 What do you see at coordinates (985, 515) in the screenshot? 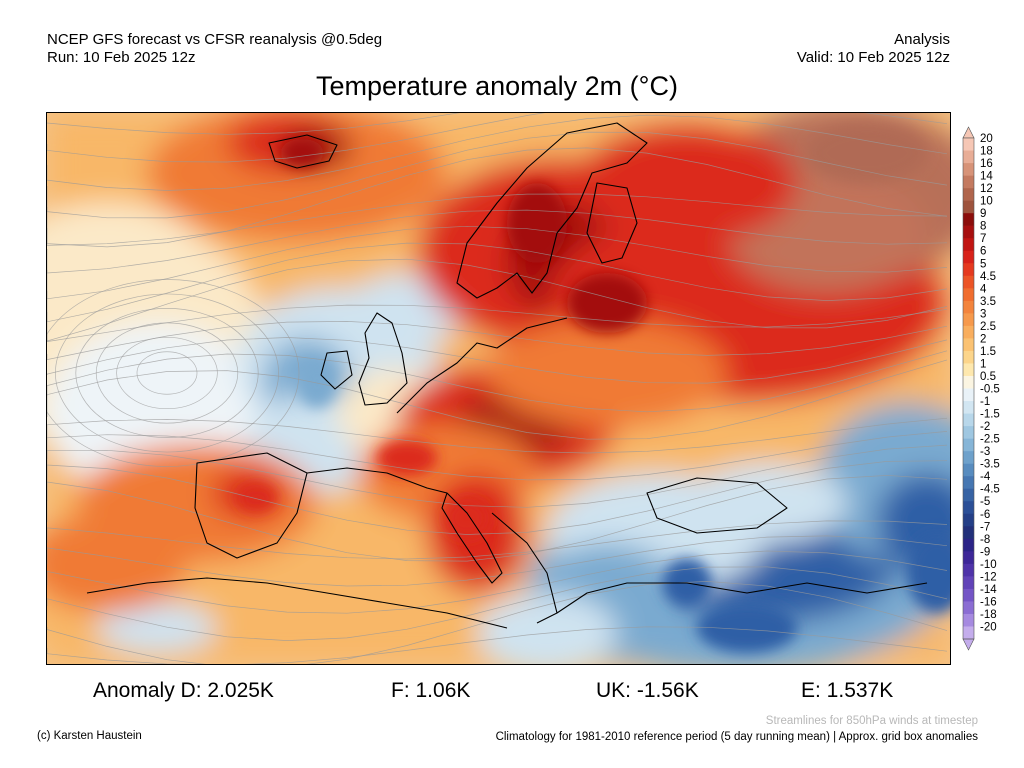
I see `colorbar-label: -6` at bounding box center [985, 515].